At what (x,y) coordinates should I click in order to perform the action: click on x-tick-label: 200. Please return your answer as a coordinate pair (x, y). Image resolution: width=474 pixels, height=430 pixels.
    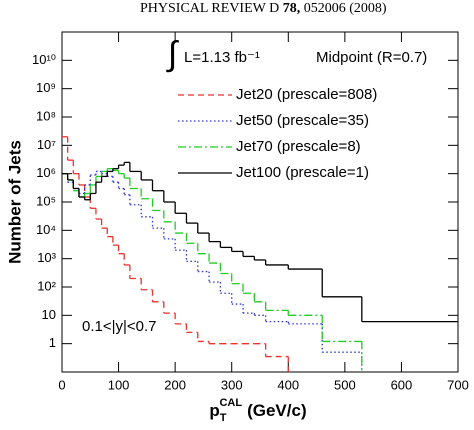
    Looking at the image, I should click on (175, 384).